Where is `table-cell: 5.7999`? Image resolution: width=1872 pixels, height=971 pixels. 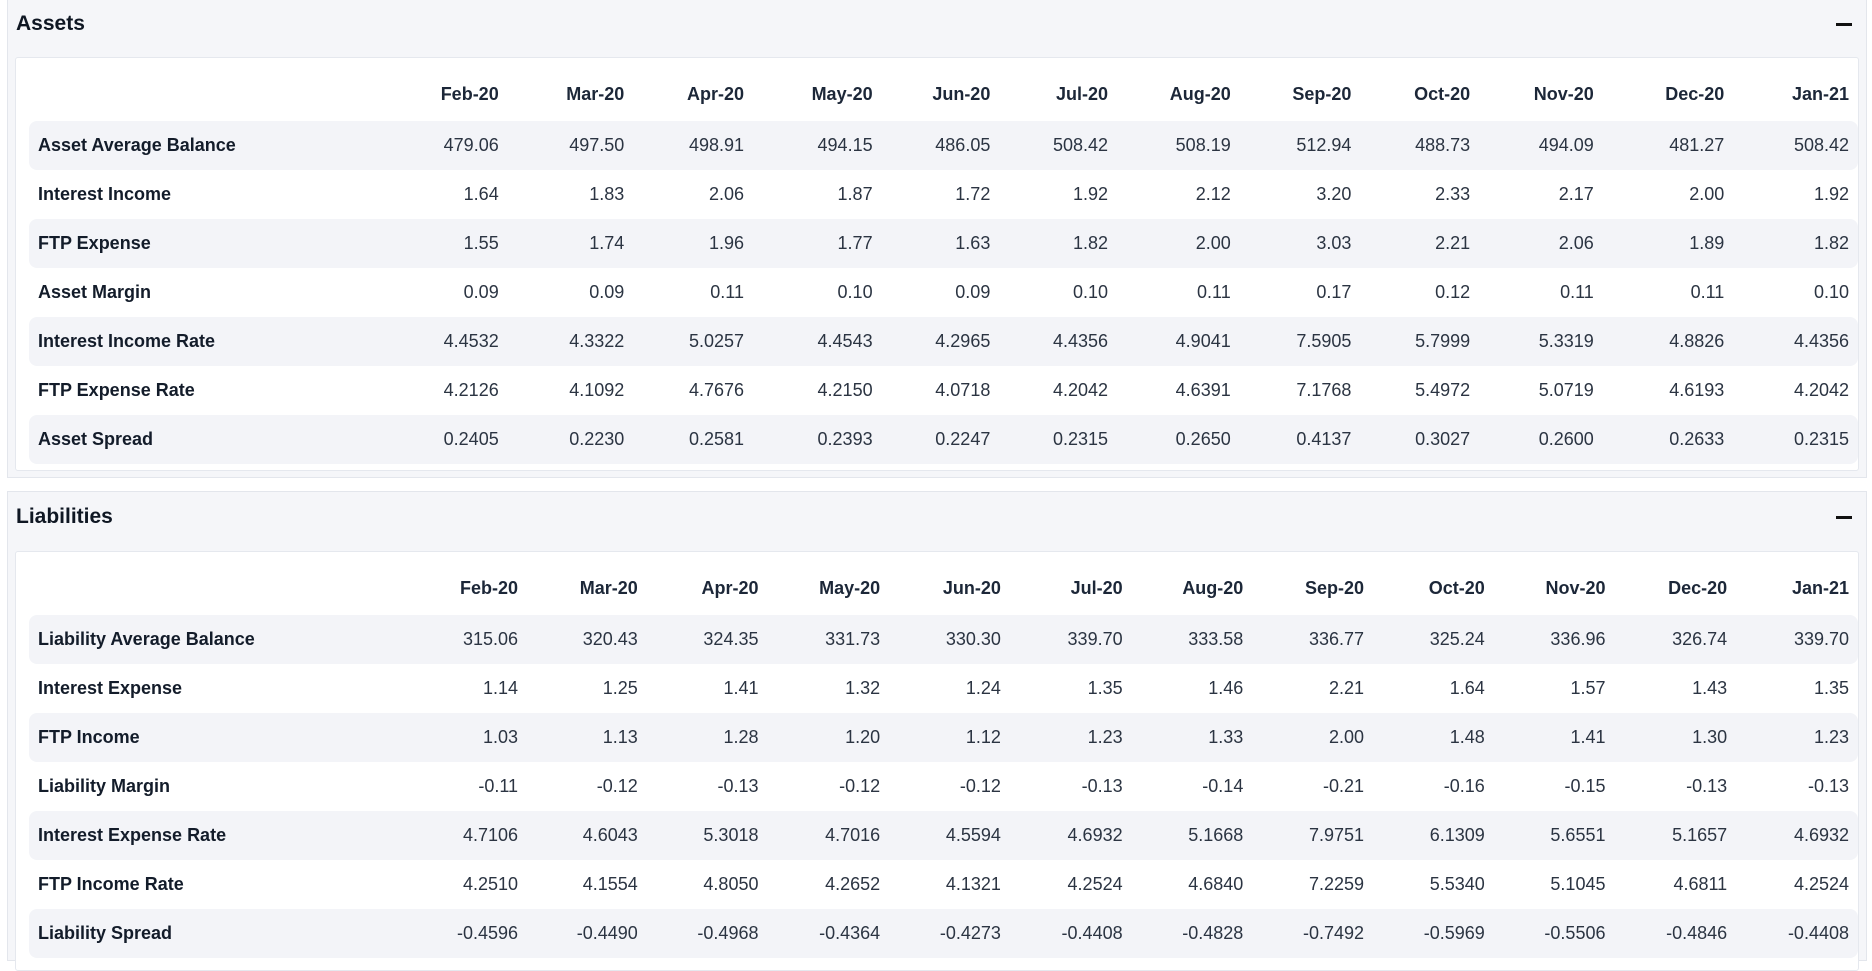 table-cell: 5.7999 is located at coordinates (1411, 341).